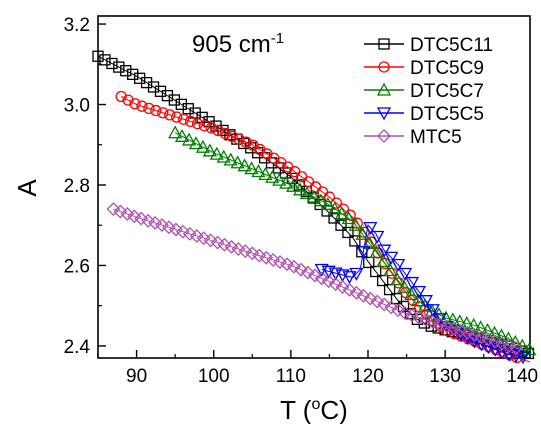 The width and height of the screenshot is (541, 424). What do you see at coordinates (424, 68) in the screenshot?
I see `legend-item-dtc5c9: DTC5C9` at bounding box center [424, 68].